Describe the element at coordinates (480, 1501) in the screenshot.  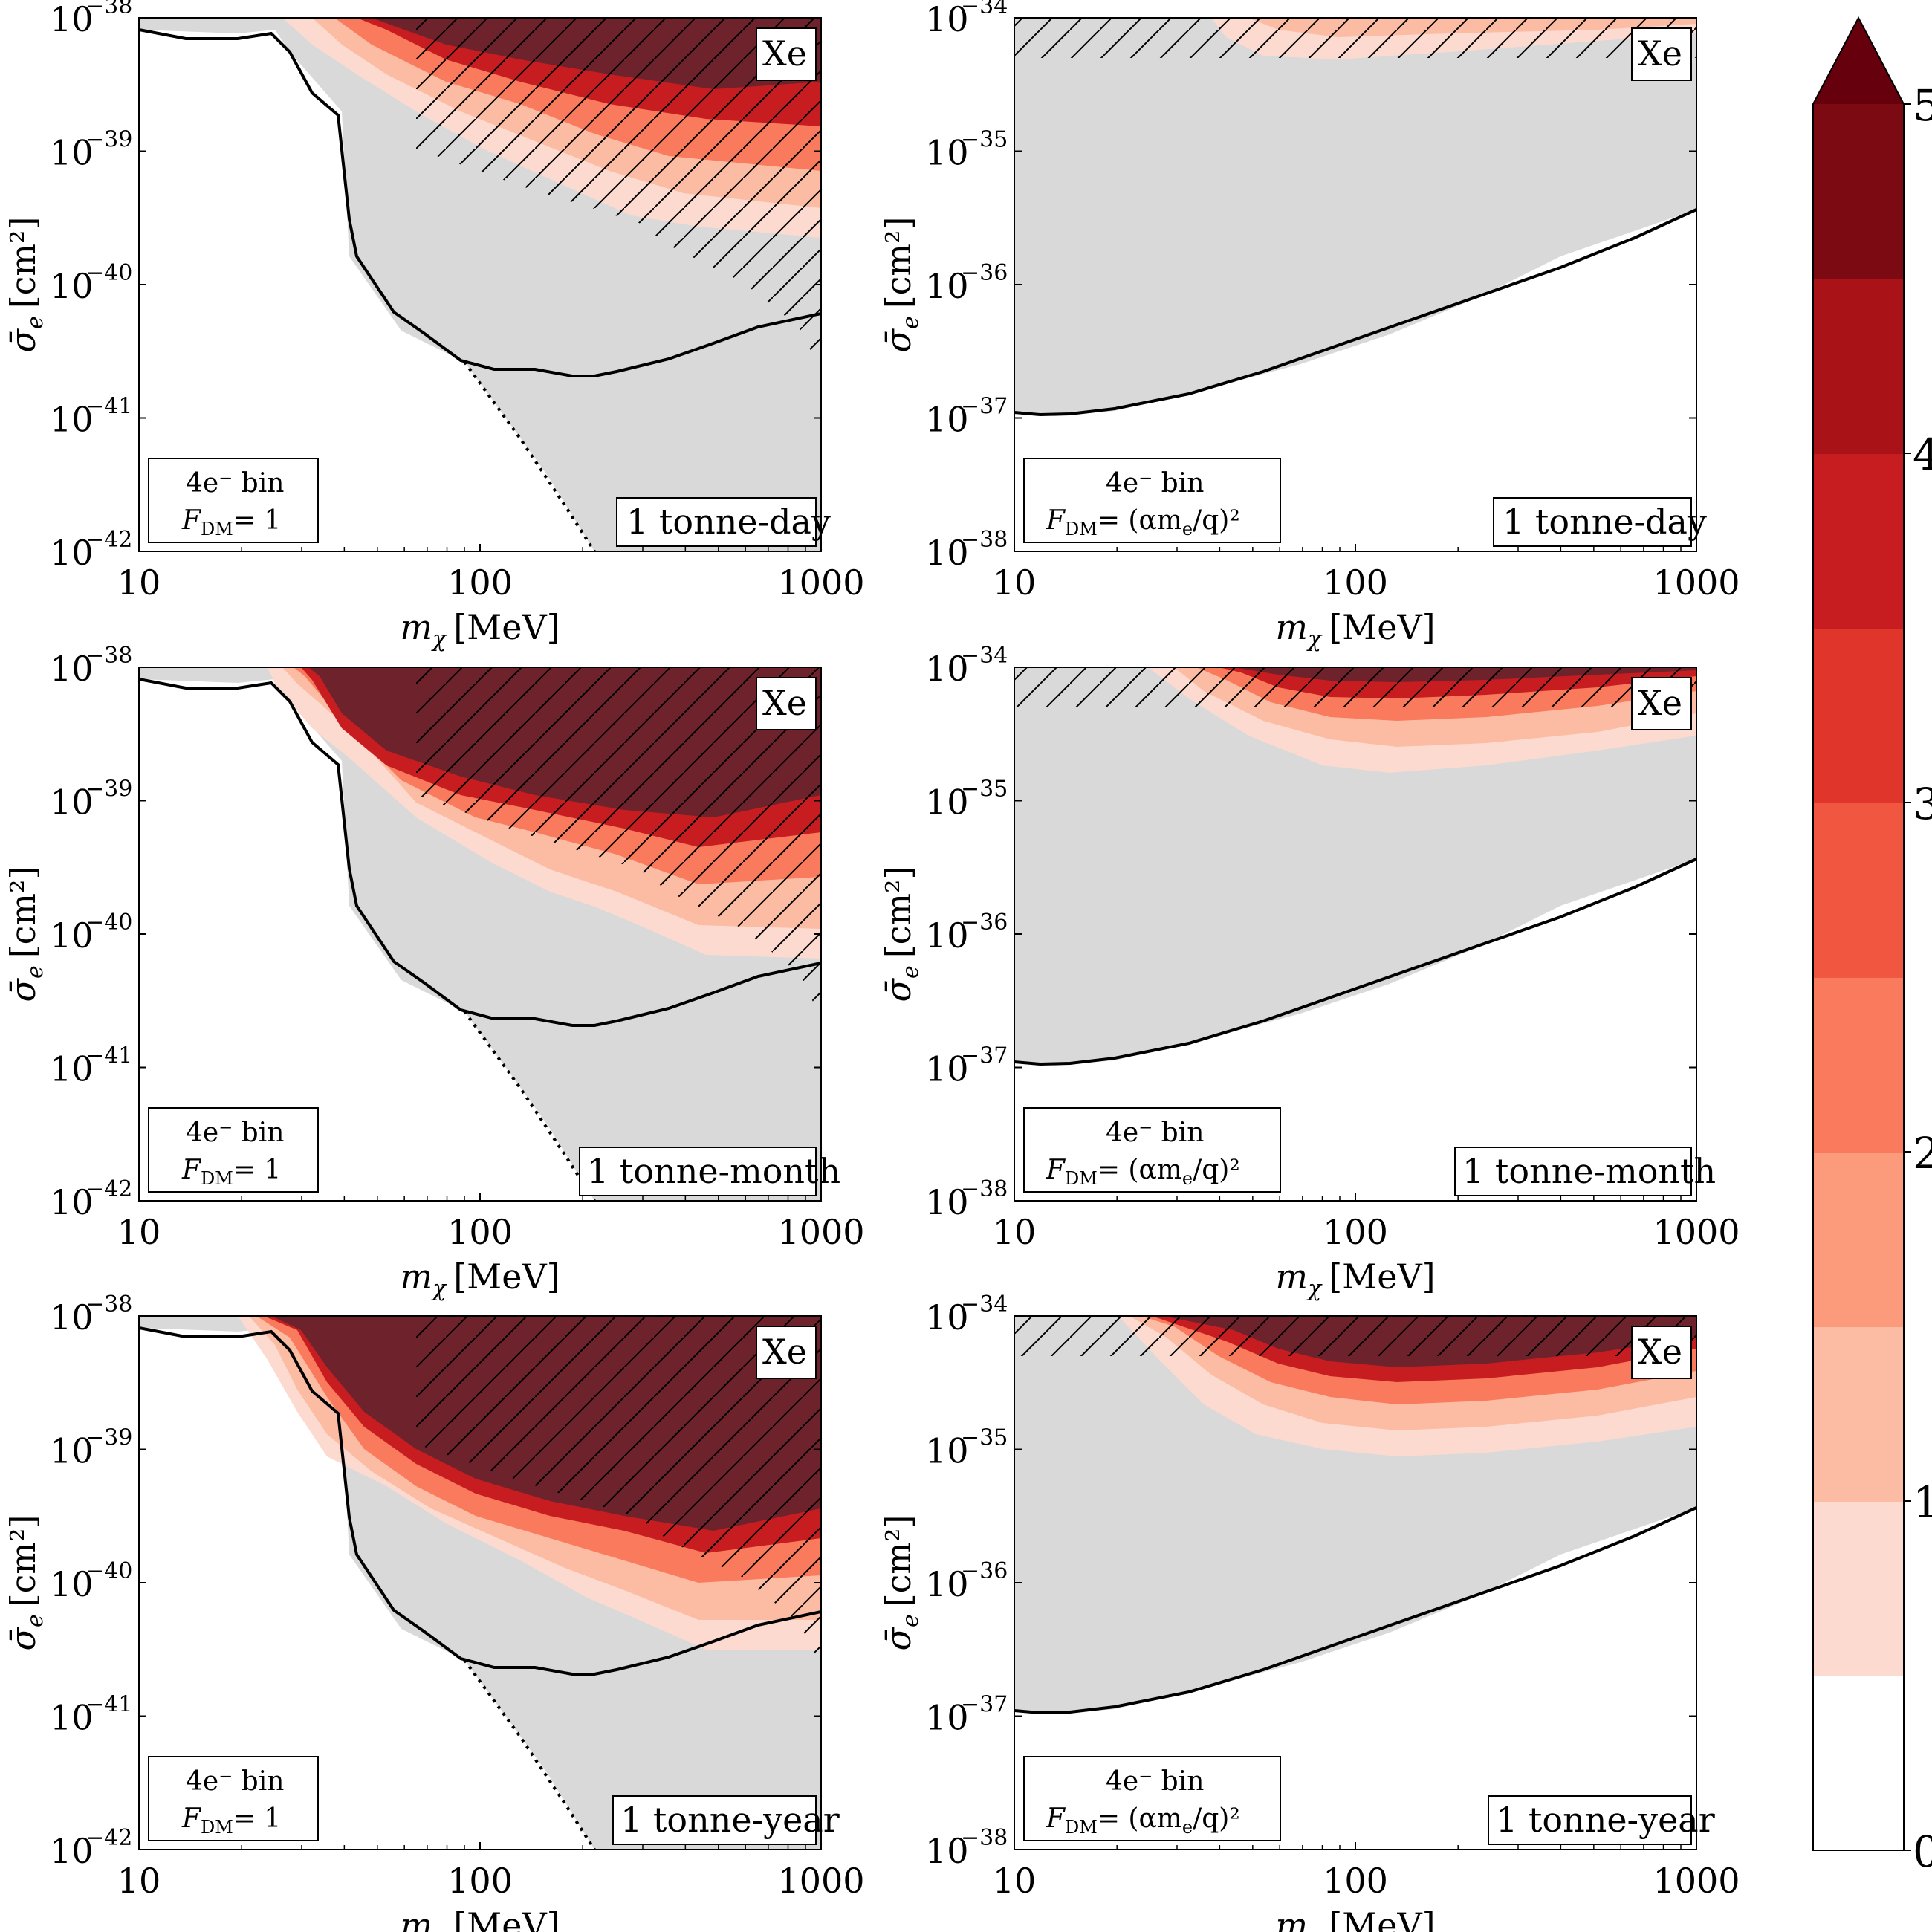
I see `limit-curve-e` at that location.